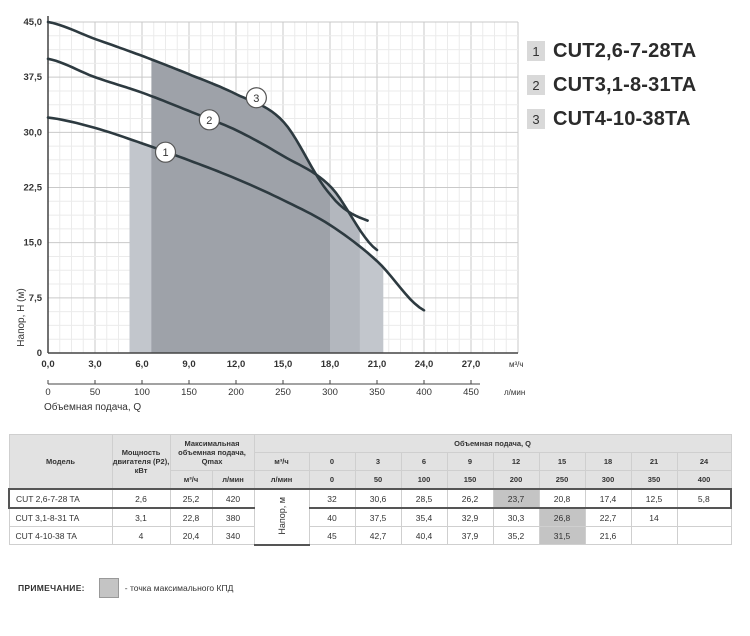 The width and height of the screenshot is (750, 636). What do you see at coordinates (51, 588) in the screenshot?
I see `note-label: ПРИМЕЧАНИЕ:` at bounding box center [51, 588].